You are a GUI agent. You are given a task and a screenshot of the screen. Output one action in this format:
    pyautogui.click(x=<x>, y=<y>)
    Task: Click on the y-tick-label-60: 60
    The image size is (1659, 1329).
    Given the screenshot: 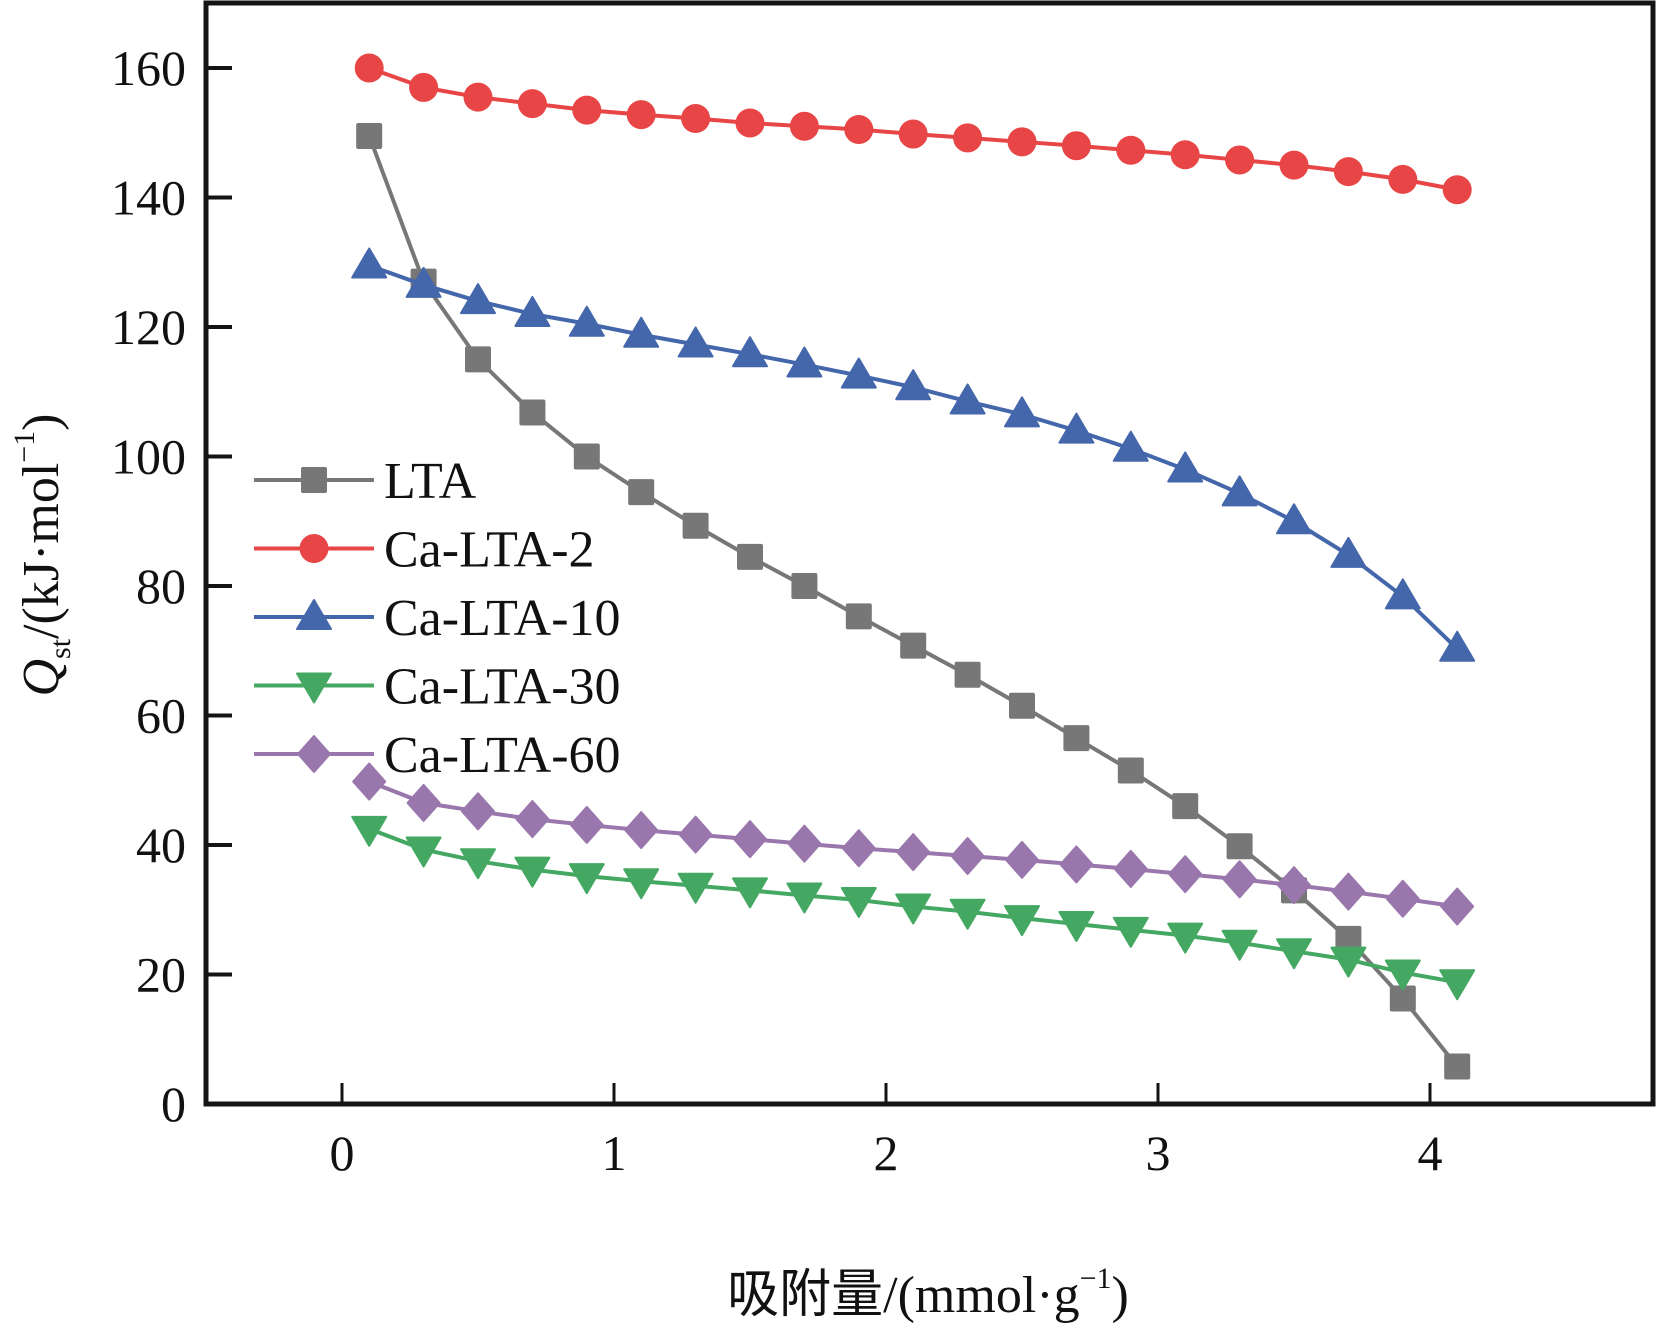 What is the action you would take?
    pyautogui.click(x=161, y=716)
    